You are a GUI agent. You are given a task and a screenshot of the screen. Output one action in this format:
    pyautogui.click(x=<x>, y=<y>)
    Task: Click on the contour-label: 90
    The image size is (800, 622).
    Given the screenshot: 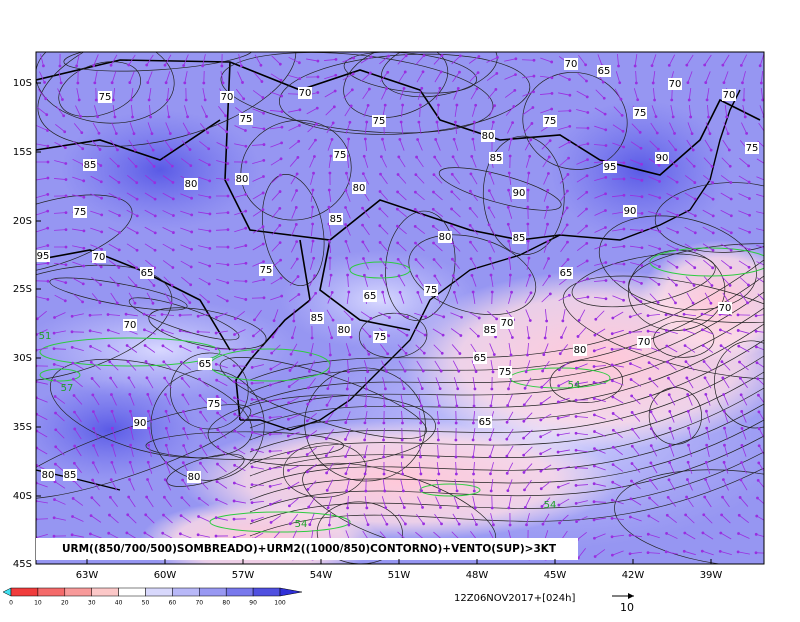 What is the action you would take?
    pyautogui.click(x=662, y=158)
    